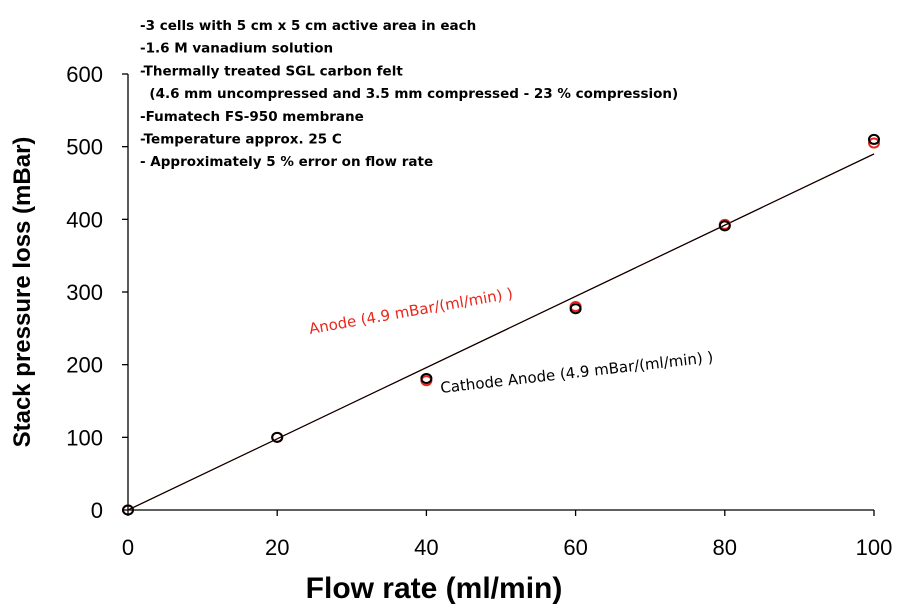 This screenshot has height=610, width=909. What do you see at coordinates (434, 588) in the screenshot?
I see `x-axis-title: Flow rate (ml/min)` at bounding box center [434, 588].